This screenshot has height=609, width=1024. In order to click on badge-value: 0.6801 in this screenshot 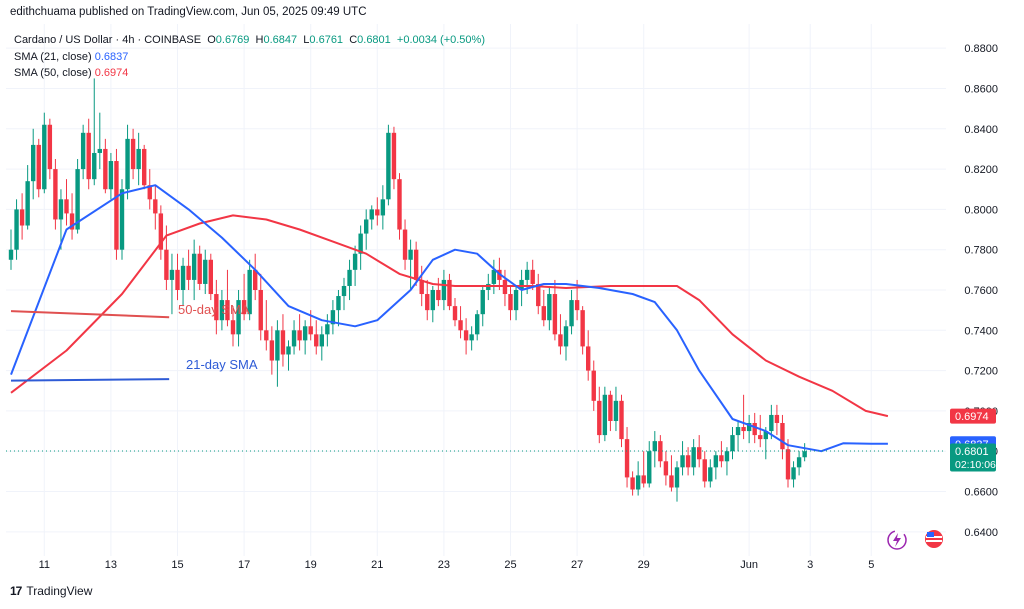, I will do `click(972, 452)`.